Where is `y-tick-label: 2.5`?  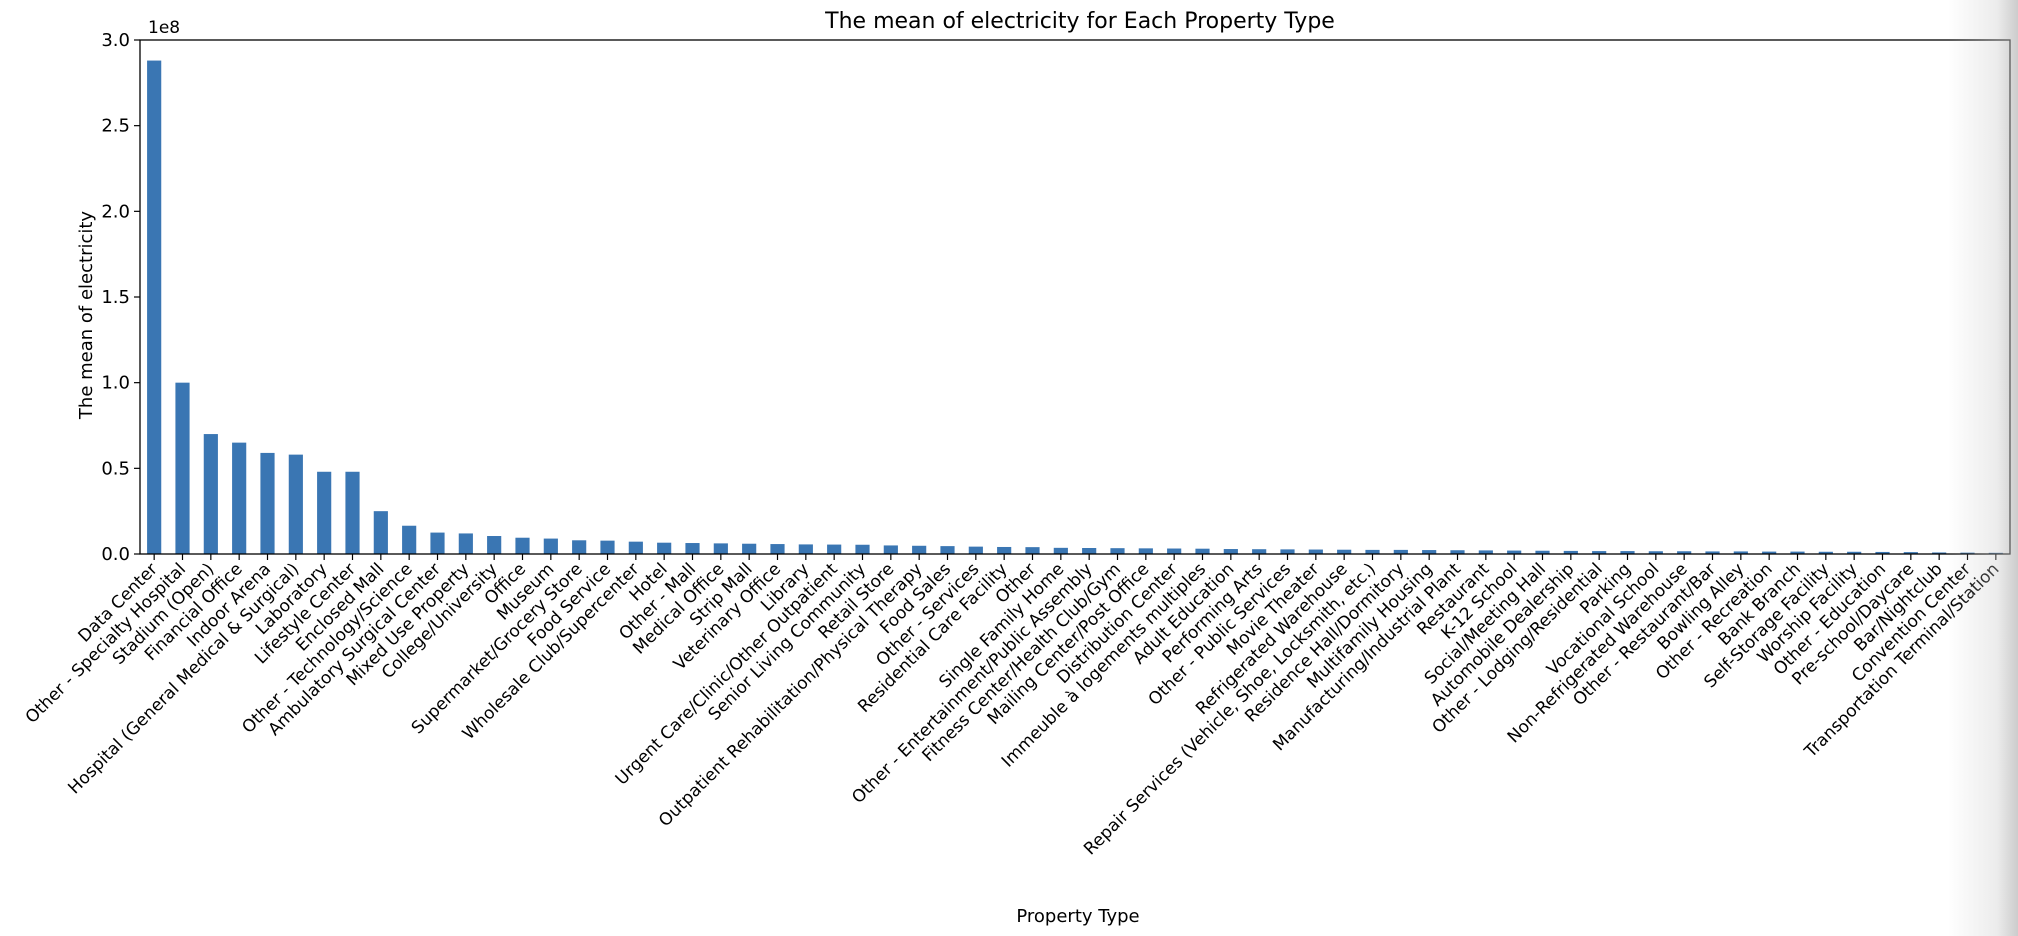 y-tick-label: 2.5 is located at coordinates (115, 126).